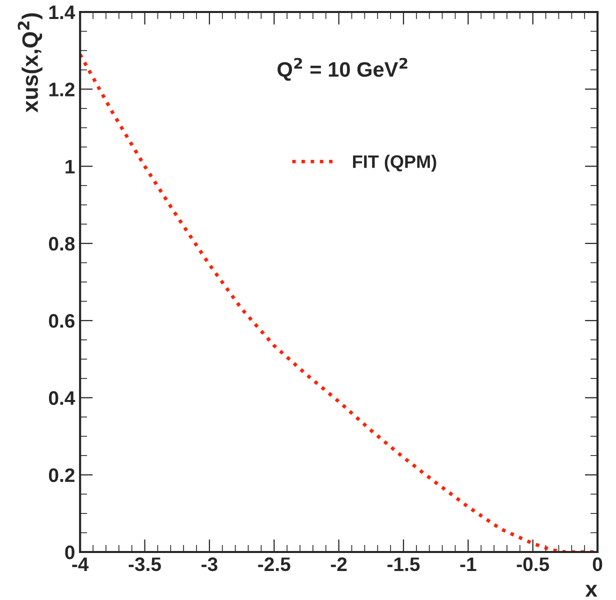 This screenshot has height=600, width=616. What do you see at coordinates (61, 243) in the screenshot?
I see `y-tick-label: 0.8` at bounding box center [61, 243].